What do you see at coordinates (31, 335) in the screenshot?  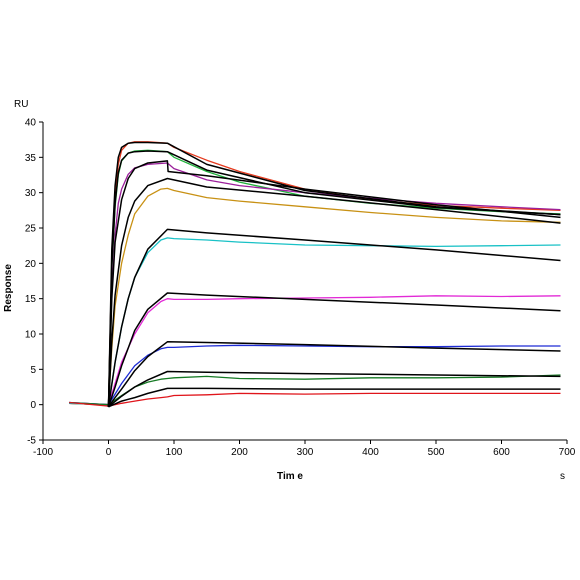 I see `y-tick-label: 10` at bounding box center [31, 335].